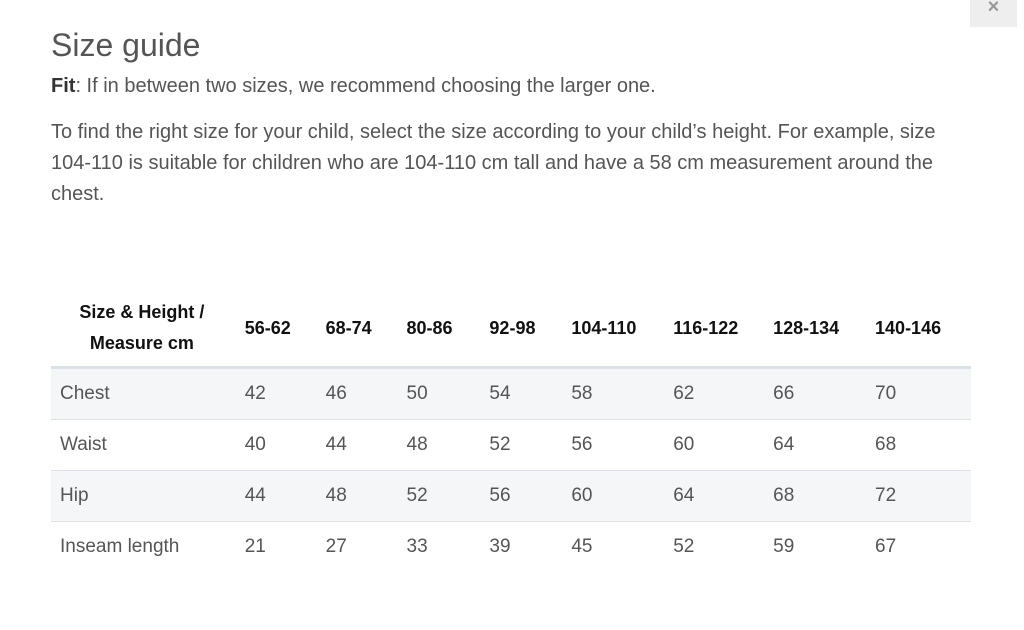 The height and width of the screenshot is (630, 1024). Describe the element at coordinates (448, 393) in the screenshot. I see `table-cell: 50` at that location.